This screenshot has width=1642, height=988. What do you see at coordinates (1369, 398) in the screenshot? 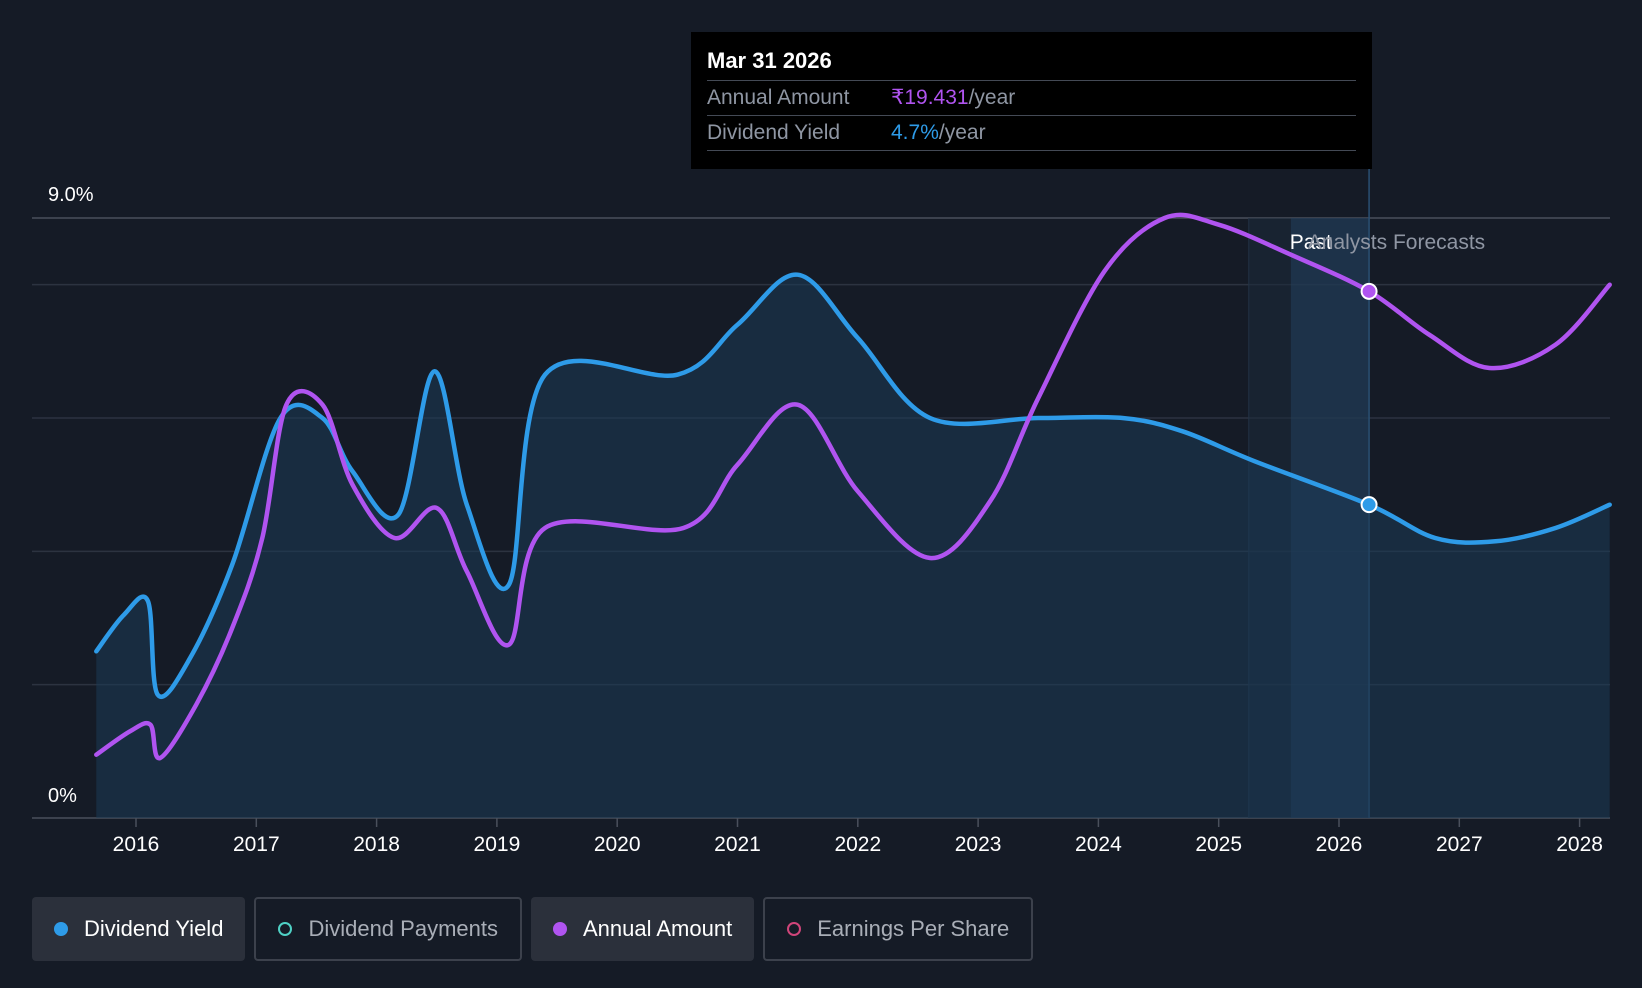
I see `hover-markers` at bounding box center [1369, 398].